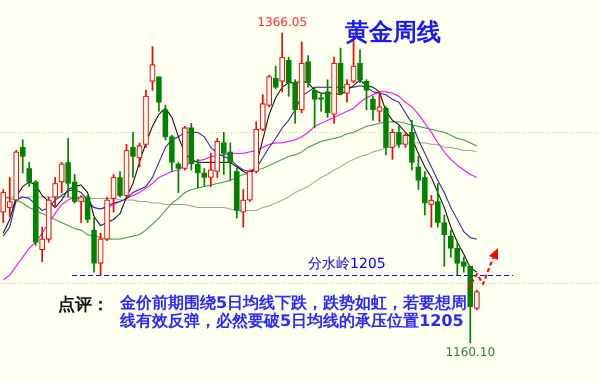 This screenshot has width=600, height=382. What do you see at coordinates (347, 264) in the screenshot?
I see `ref-line-label: 分水岭1205` at bounding box center [347, 264].